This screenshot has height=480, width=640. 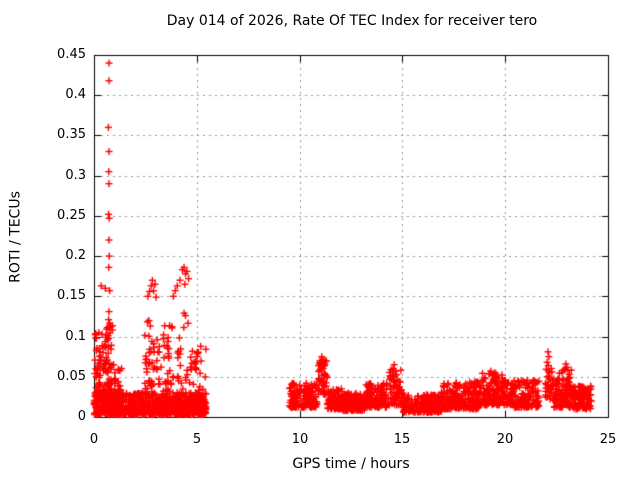 I want to click on y-tick-label: 0.05, so click(x=71, y=376).